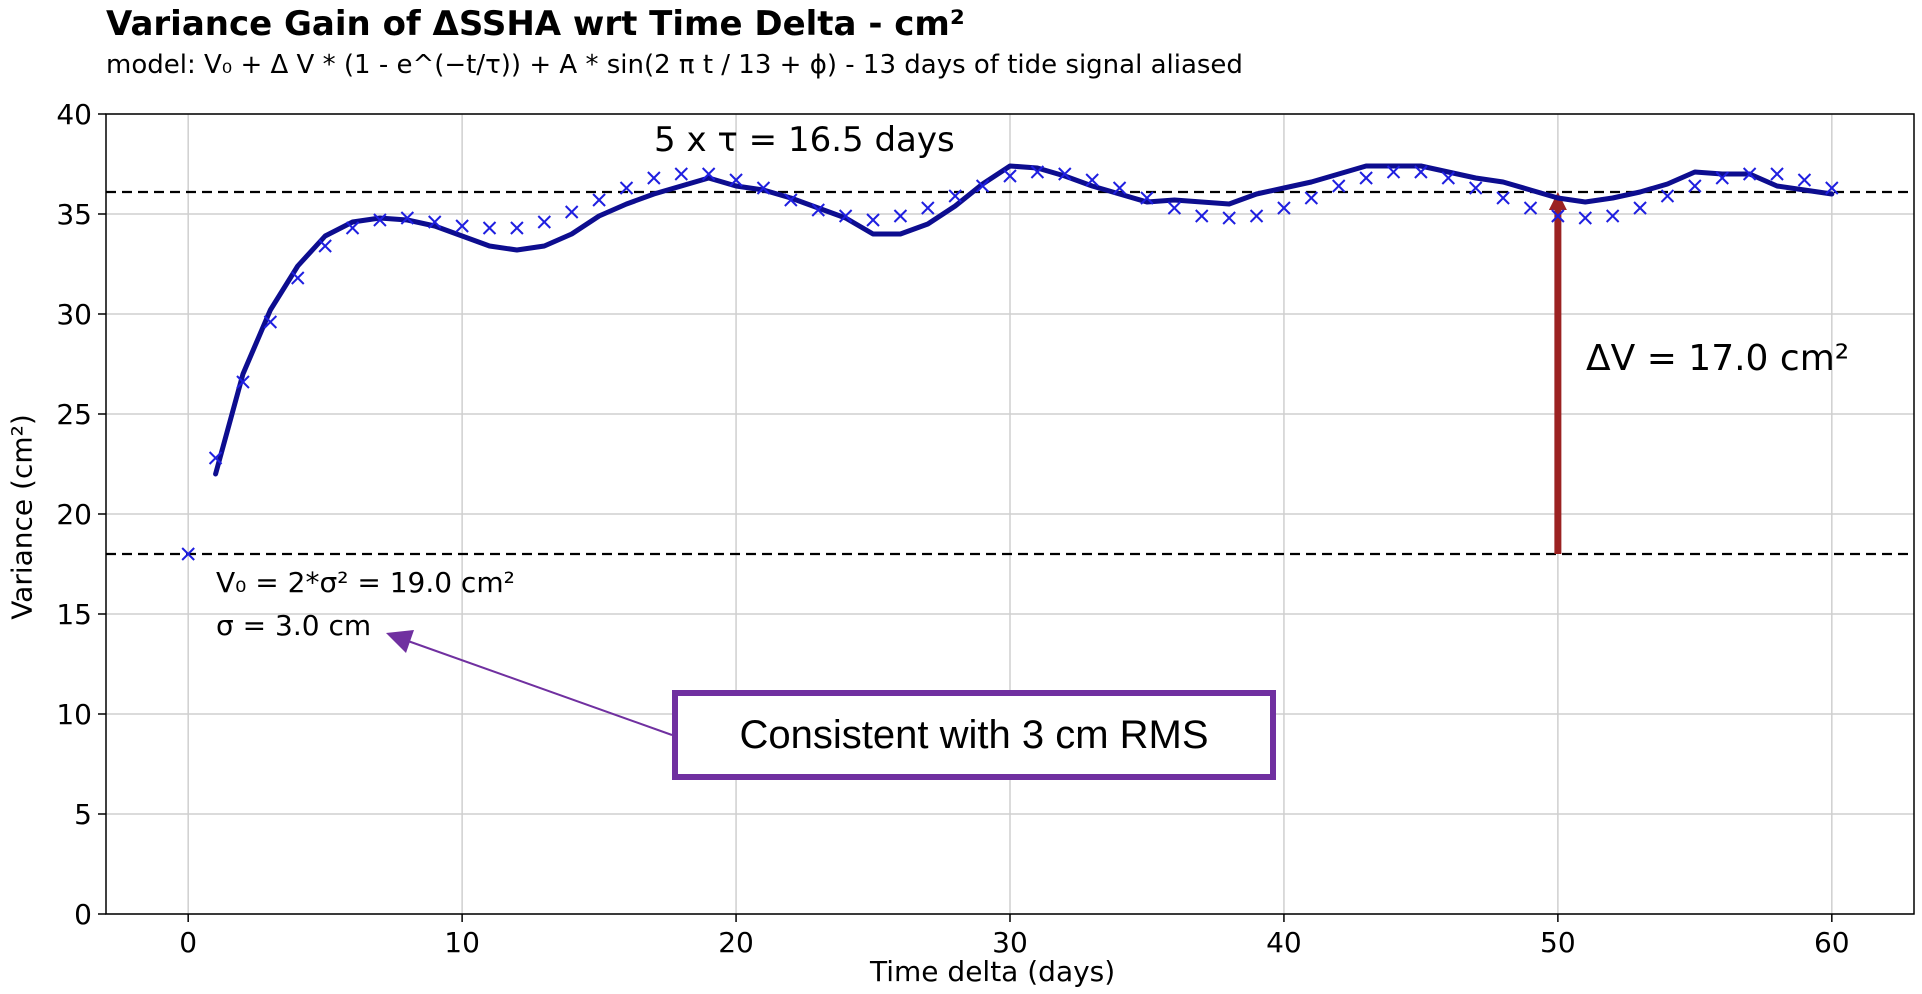  What do you see at coordinates (74, 214) in the screenshot?
I see `y-tick-label: 35` at bounding box center [74, 214].